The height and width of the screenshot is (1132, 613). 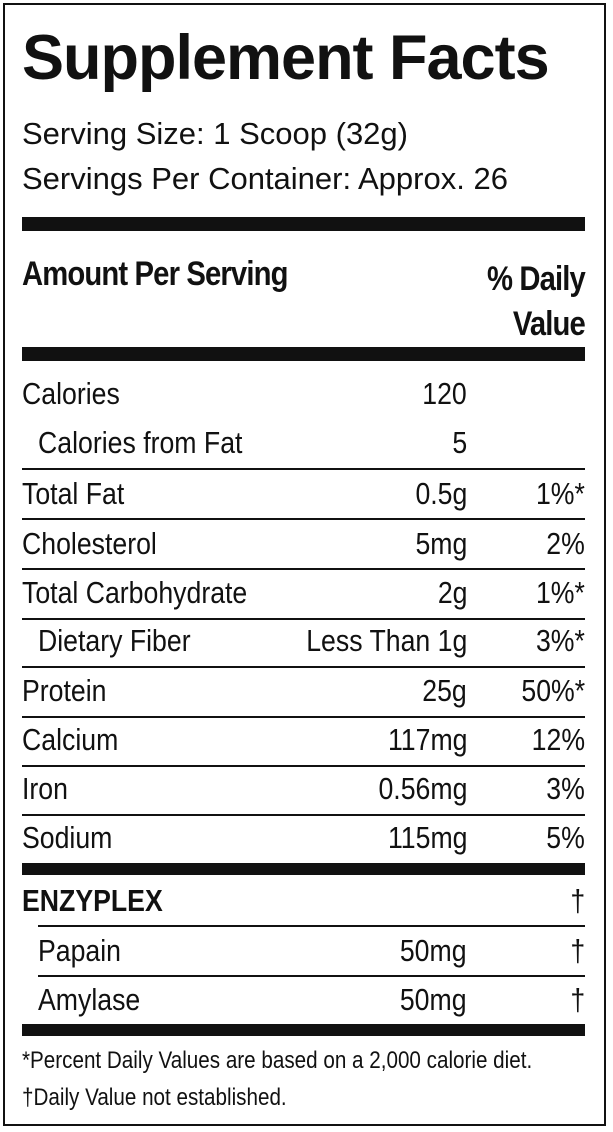 What do you see at coordinates (303, 544) in the screenshot?
I see `nutrient-row-cholesterol: Cholesterol 5mg 2%` at bounding box center [303, 544].